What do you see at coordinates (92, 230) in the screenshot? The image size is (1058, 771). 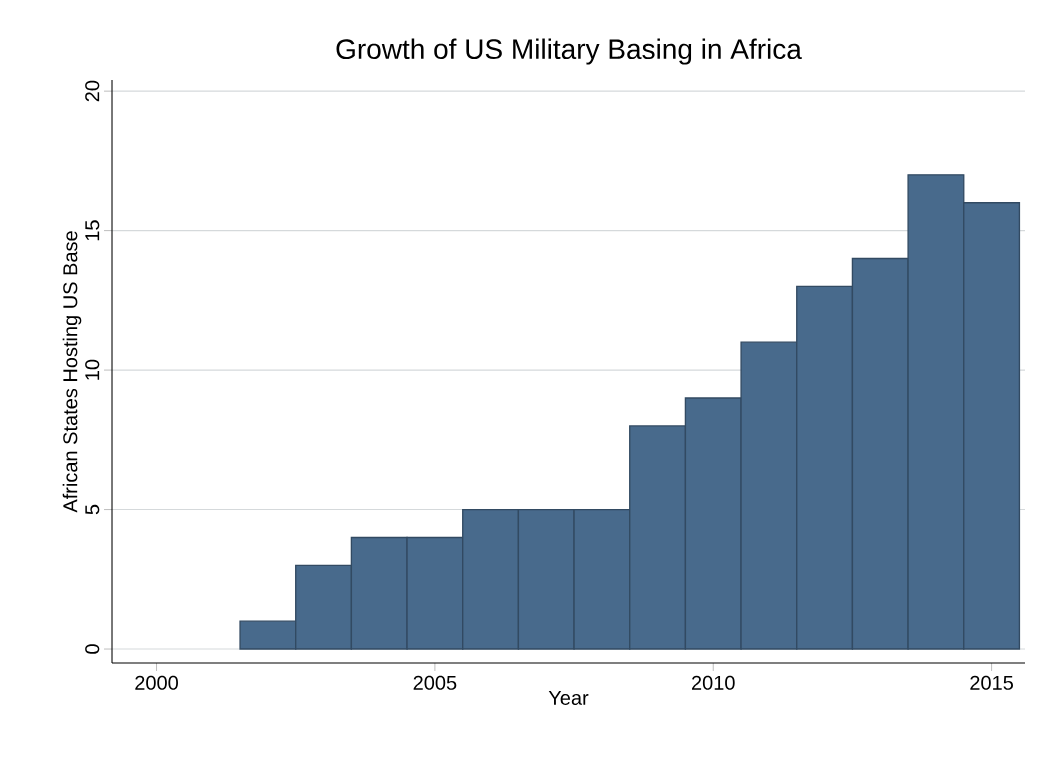 I see `y-tick-label: 15` at bounding box center [92, 230].